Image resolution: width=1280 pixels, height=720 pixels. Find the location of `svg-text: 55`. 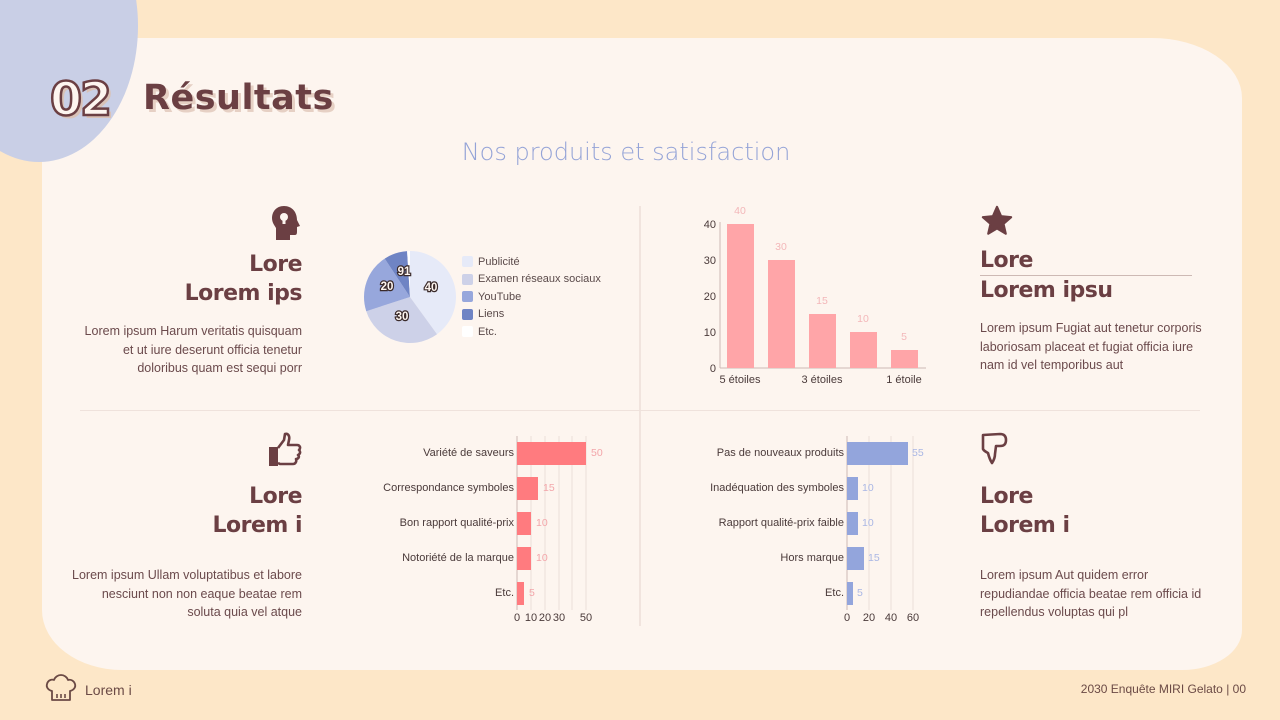

svg-text: 55 is located at coordinates (918, 453).